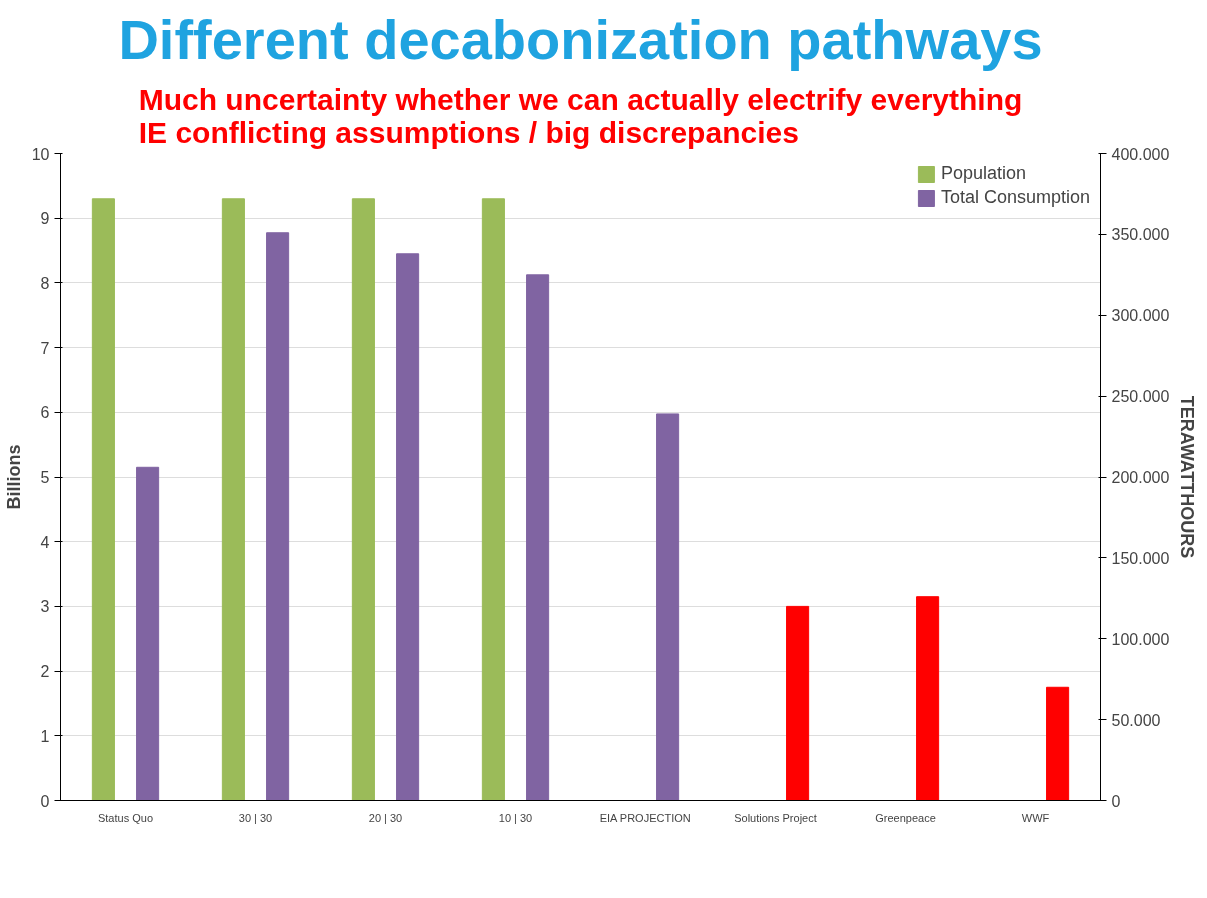 The width and height of the screenshot is (1207, 898). I want to click on legend-label: Population, so click(983, 173).